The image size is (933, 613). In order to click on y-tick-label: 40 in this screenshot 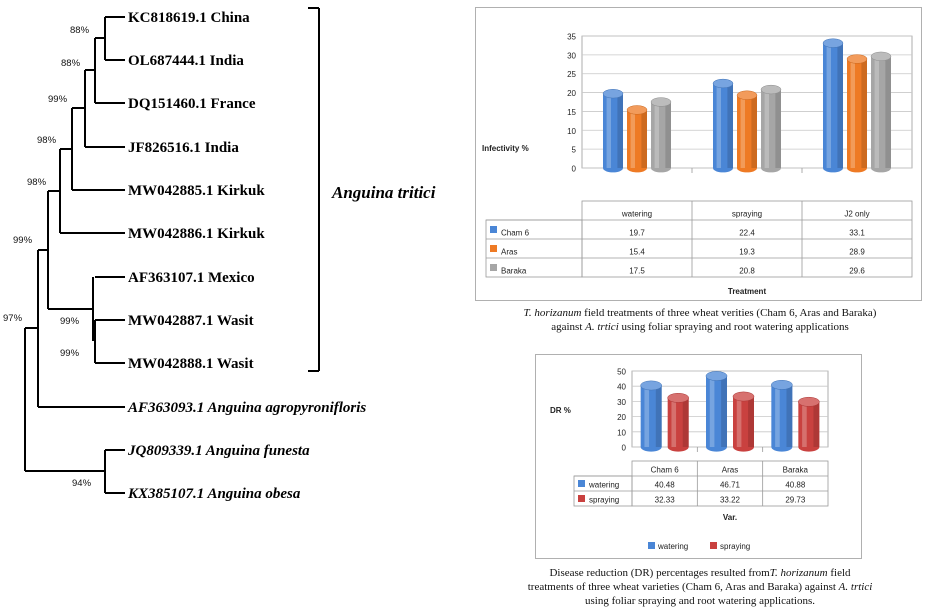, I will do `click(621, 387)`.